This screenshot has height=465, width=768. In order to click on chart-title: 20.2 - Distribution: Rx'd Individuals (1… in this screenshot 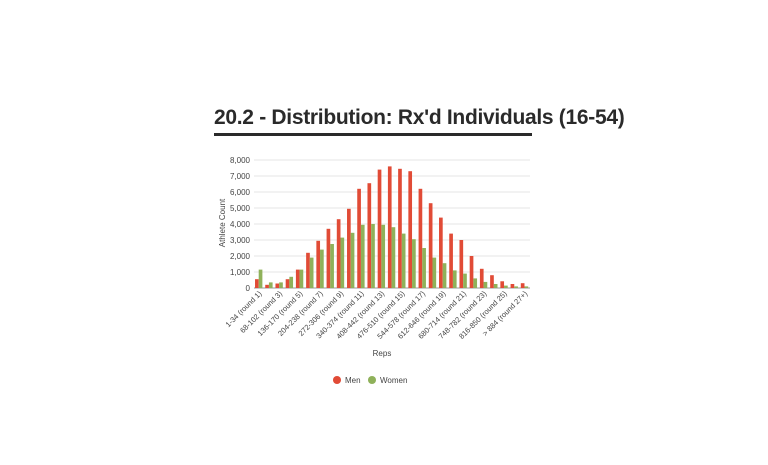, I will do `click(419, 117)`.